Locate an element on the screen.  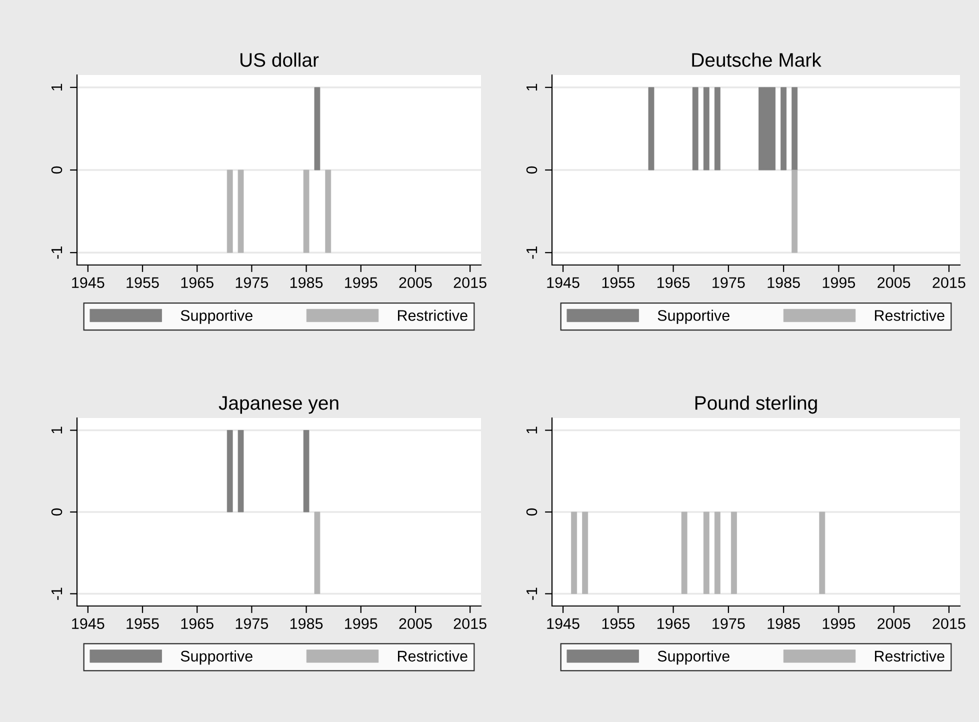
chart-title: Pound sterling is located at coordinates (756, 405).